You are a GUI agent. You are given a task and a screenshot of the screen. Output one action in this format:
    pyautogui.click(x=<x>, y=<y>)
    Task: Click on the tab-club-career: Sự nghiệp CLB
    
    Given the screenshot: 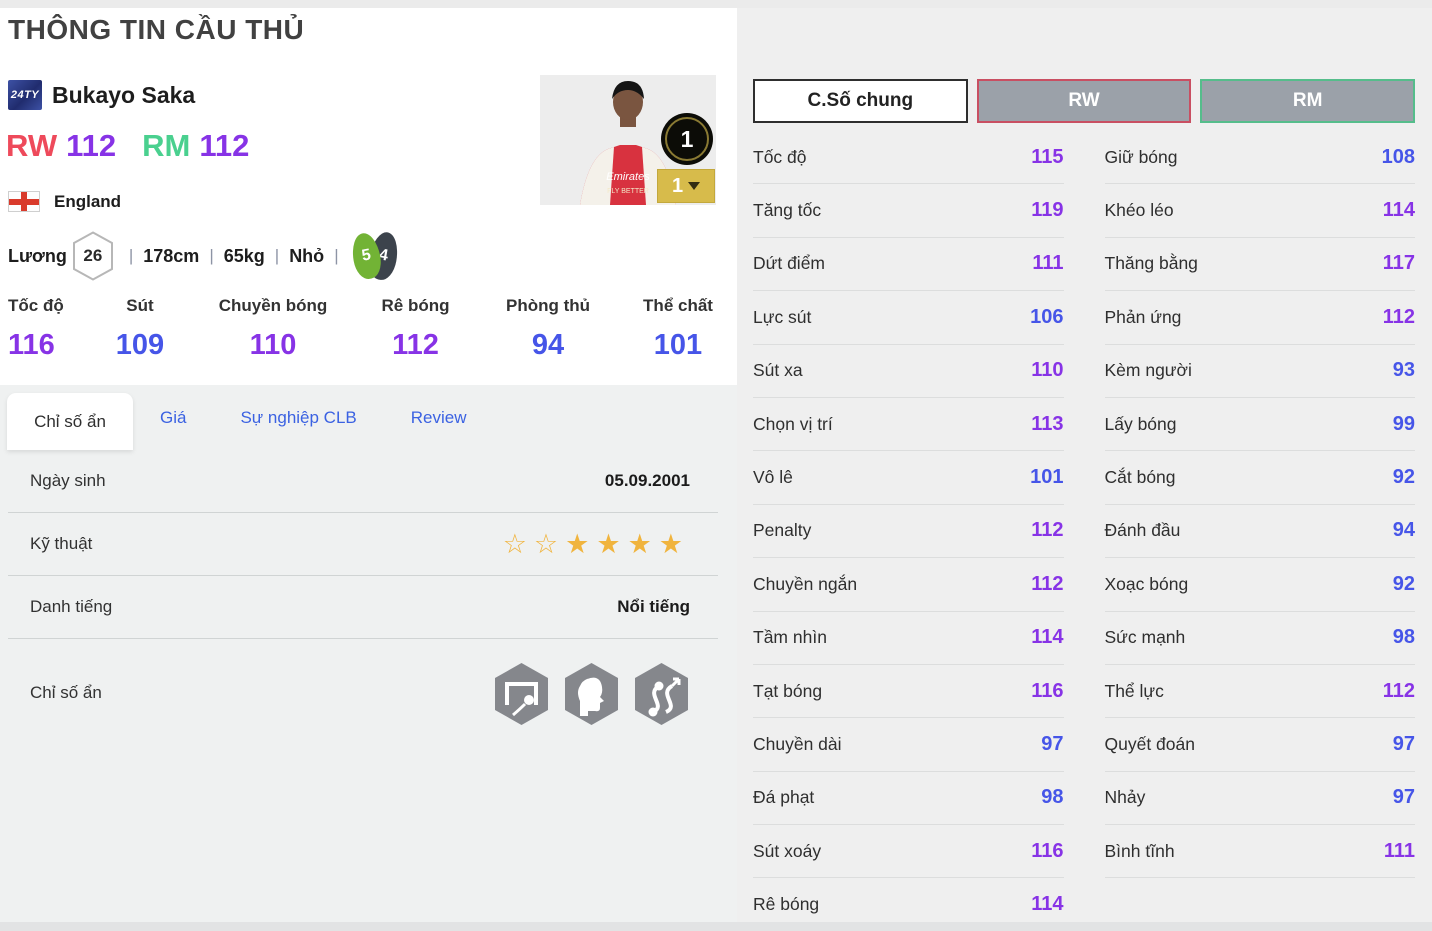 What is the action you would take?
    pyautogui.click(x=298, y=417)
    